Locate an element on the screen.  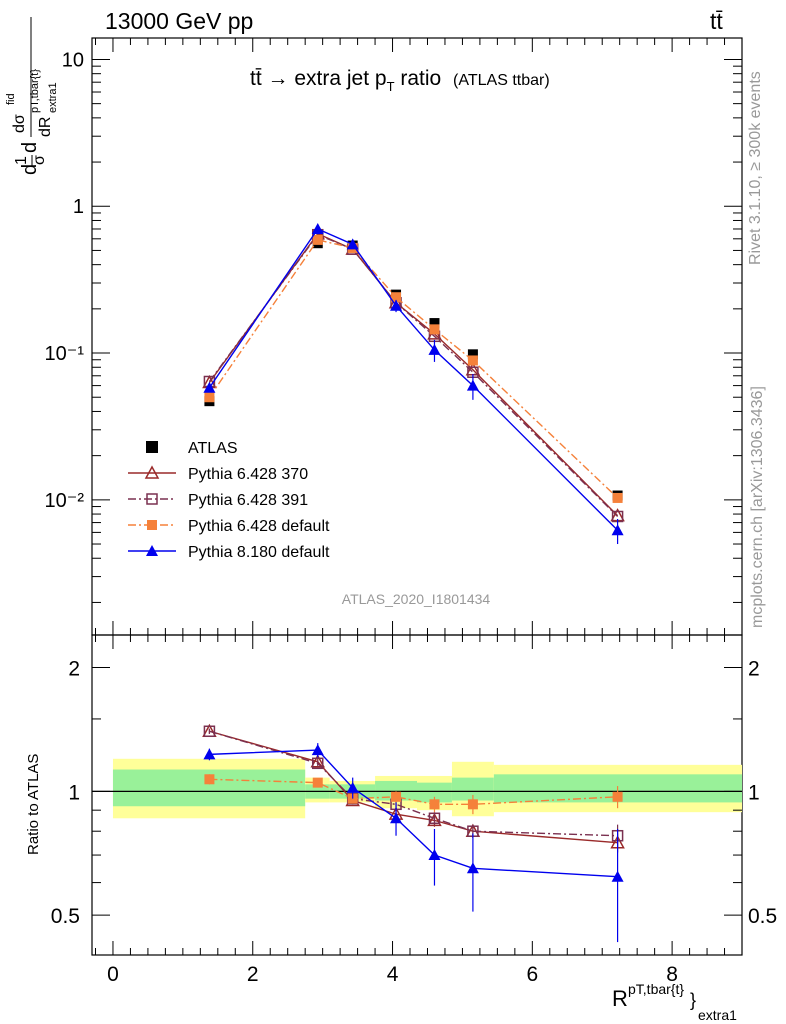
legend-marker-pythia-6-428-default is located at coordinates (152, 525).